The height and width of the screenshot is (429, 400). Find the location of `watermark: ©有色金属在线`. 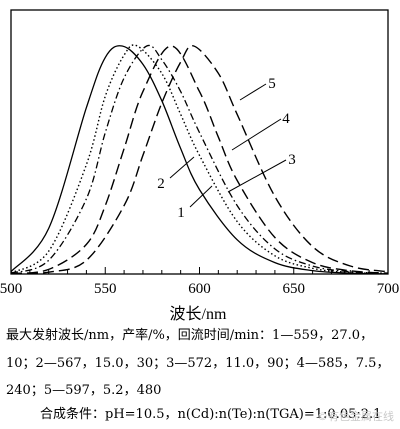

watermark: ©有色金属在线 is located at coordinates (355, 416).